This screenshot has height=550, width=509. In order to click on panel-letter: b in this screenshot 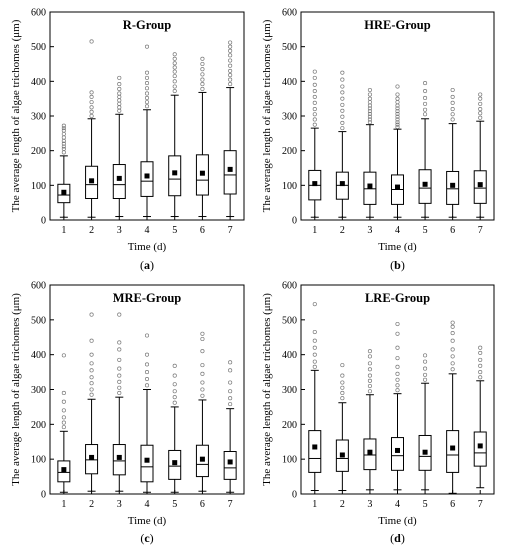, I will do `click(397, 265)`.